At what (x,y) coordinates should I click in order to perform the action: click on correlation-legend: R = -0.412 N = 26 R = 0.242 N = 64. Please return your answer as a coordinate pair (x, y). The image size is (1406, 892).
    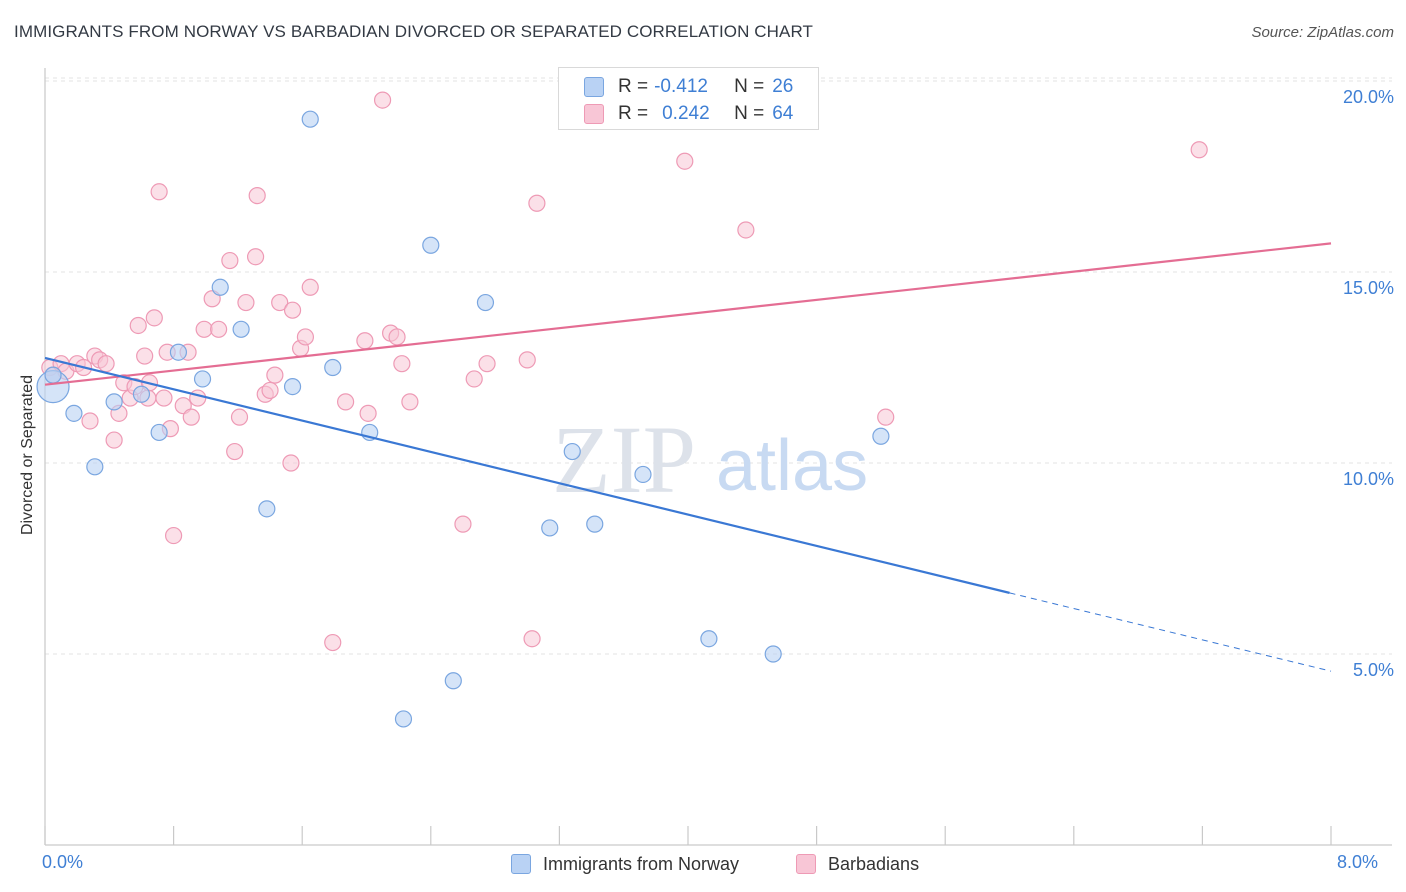
    Looking at the image, I should click on (688, 98).